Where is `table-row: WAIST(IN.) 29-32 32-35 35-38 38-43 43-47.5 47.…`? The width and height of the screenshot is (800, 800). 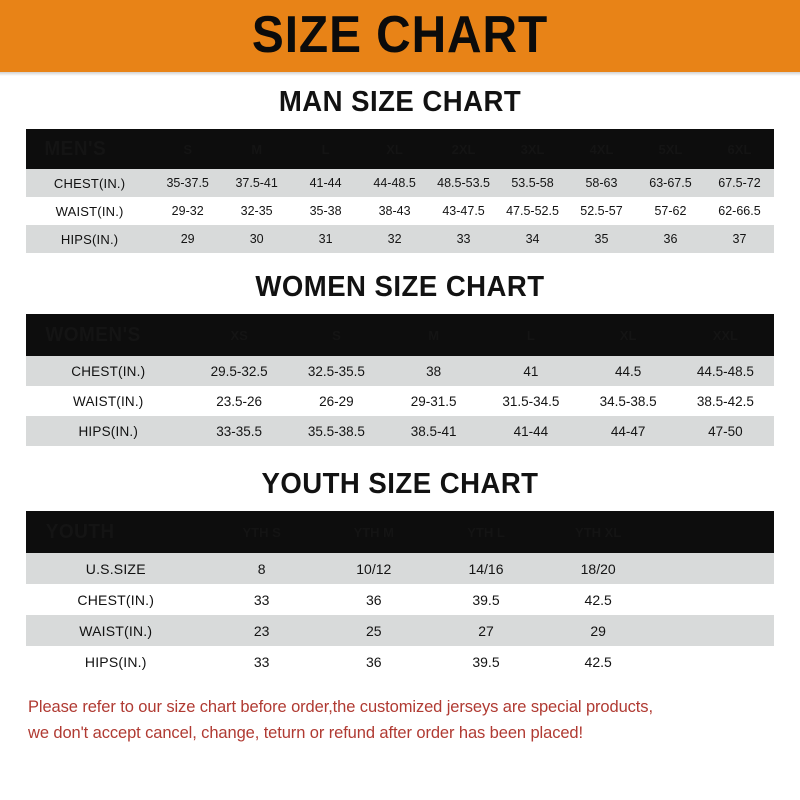
table-row: WAIST(IN.) 29-32 32-35 35-38 38-43 43-47.5 47.… is located at coordinates (400, 211).